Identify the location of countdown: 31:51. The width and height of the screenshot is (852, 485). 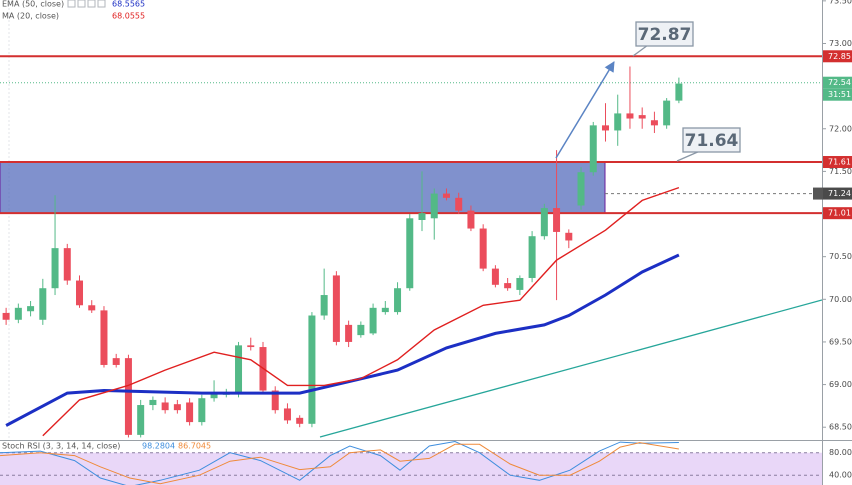
(839, 94).